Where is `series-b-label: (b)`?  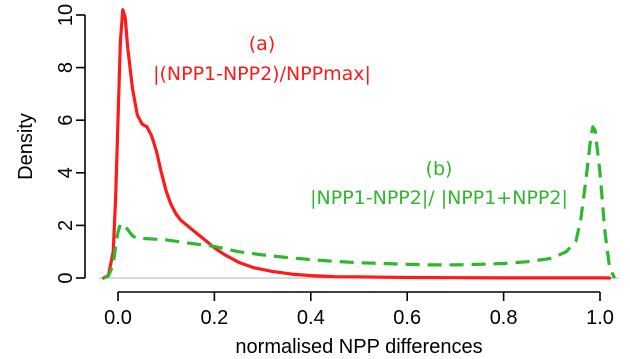 series-b-label: (b) is located at coordinates (439, 169).